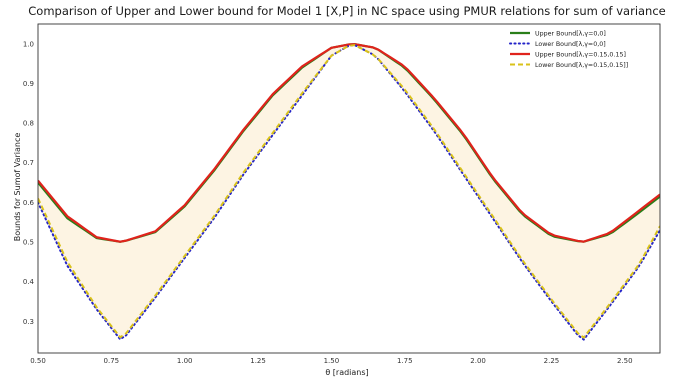  Describe the element at coordinates (29, 203) in the screenshot. I see `y-tick-label: 0.6` at that location.